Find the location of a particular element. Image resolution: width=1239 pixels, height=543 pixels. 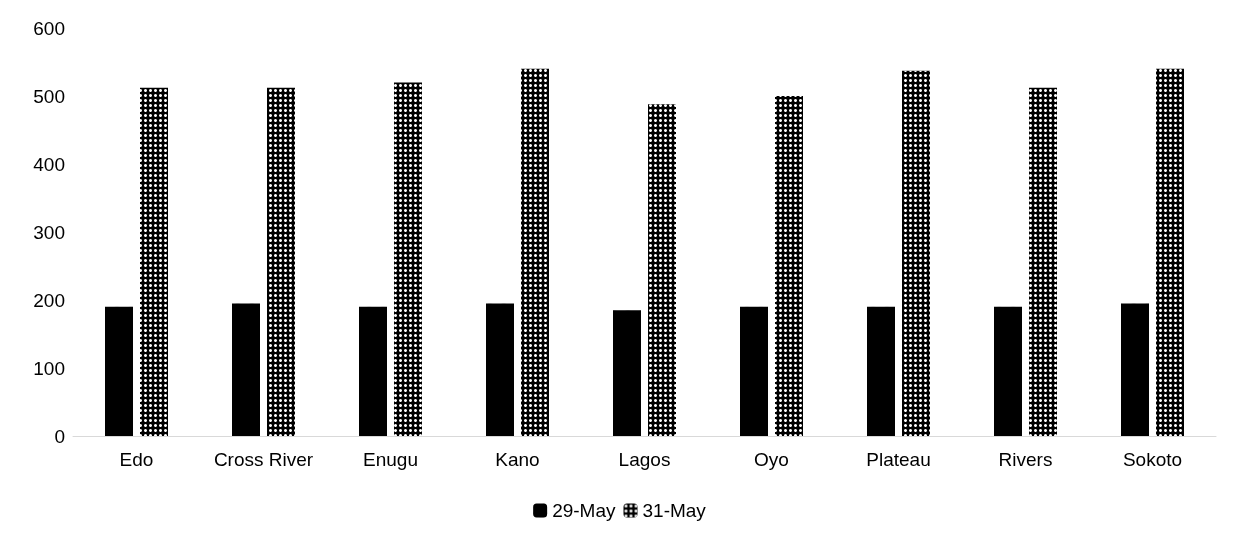

x-tick-label: Cross River is located at coordinates (263, 459).